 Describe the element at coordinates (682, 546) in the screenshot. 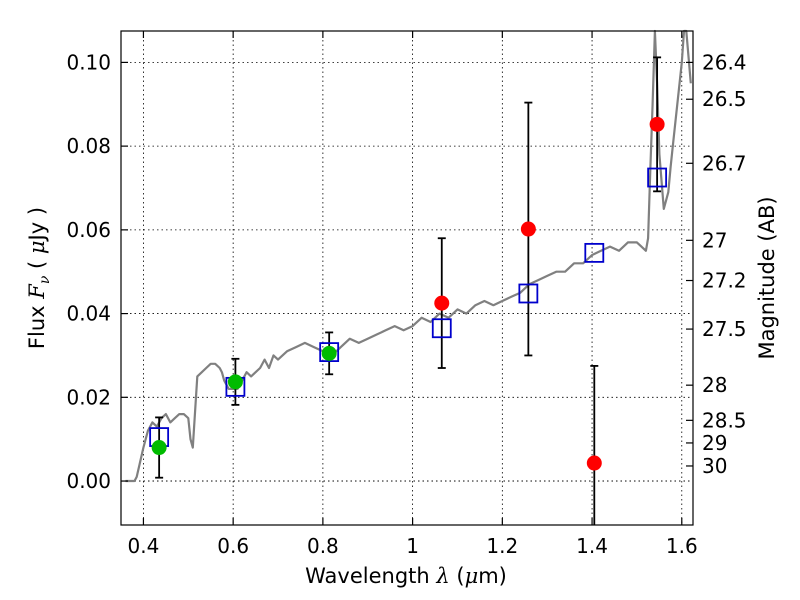

I see `x-tick-label: 1.6` at that location.